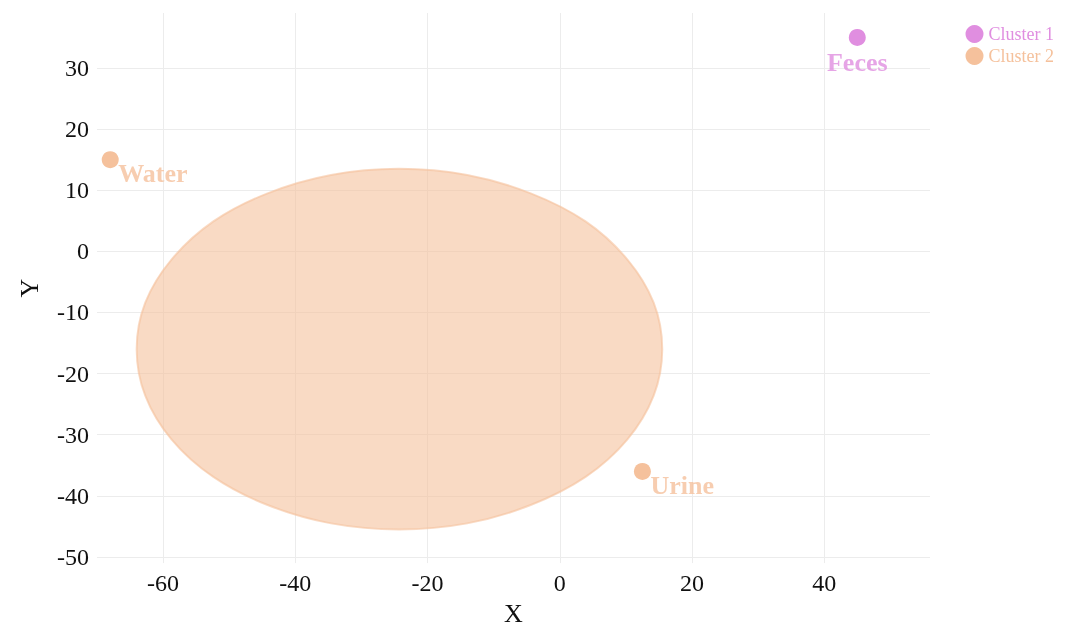 This screenshot has width=1072, height=639. I want to click on y-tick-label: -20, so click(73, 373).